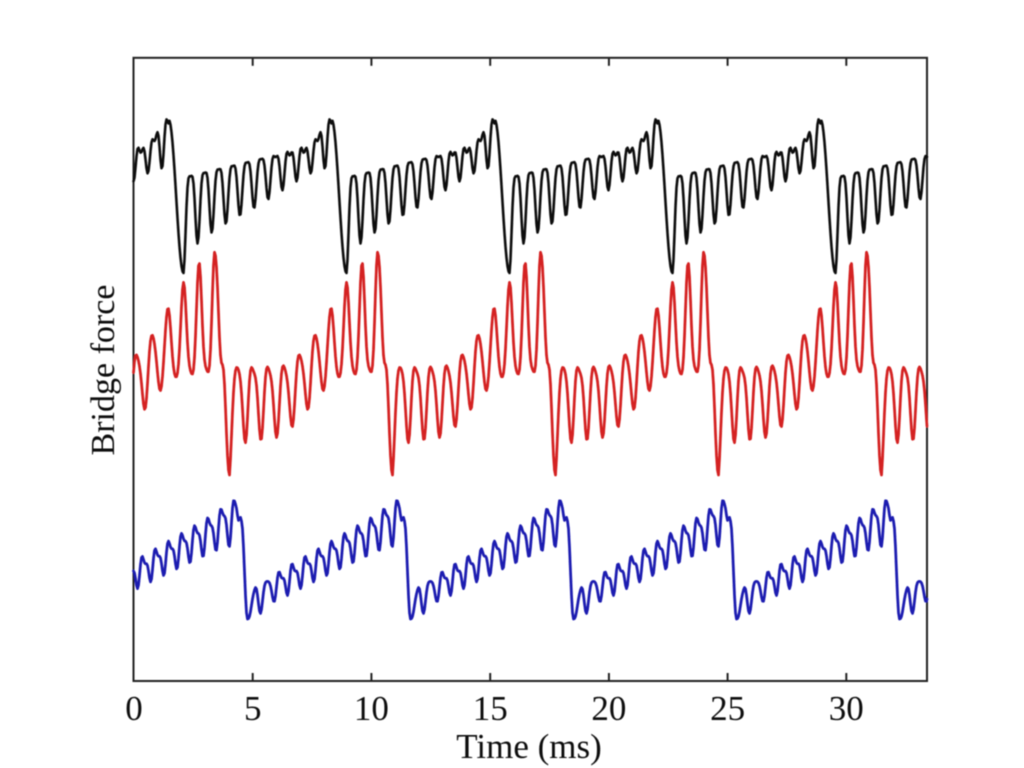 Image resolution: width=1024 pixels, height=768 pixels. What do you see at coordinates (490, 708) in the screenshot?
I see `svg-text: 15` at bounding box center [490, 708].